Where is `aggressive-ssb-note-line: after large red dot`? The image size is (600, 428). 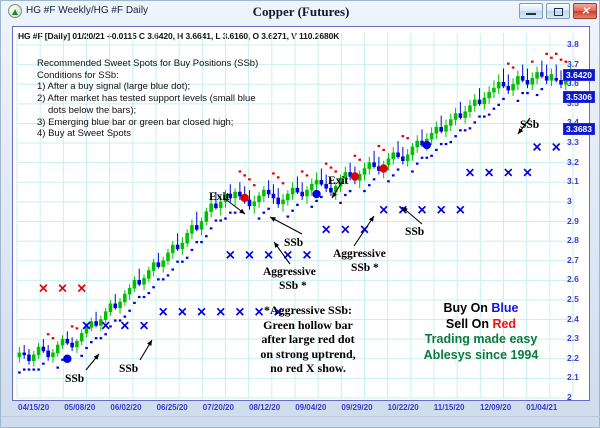
aggressive-ssb-note-line: after large red dot is located at coordinates (308, 339).